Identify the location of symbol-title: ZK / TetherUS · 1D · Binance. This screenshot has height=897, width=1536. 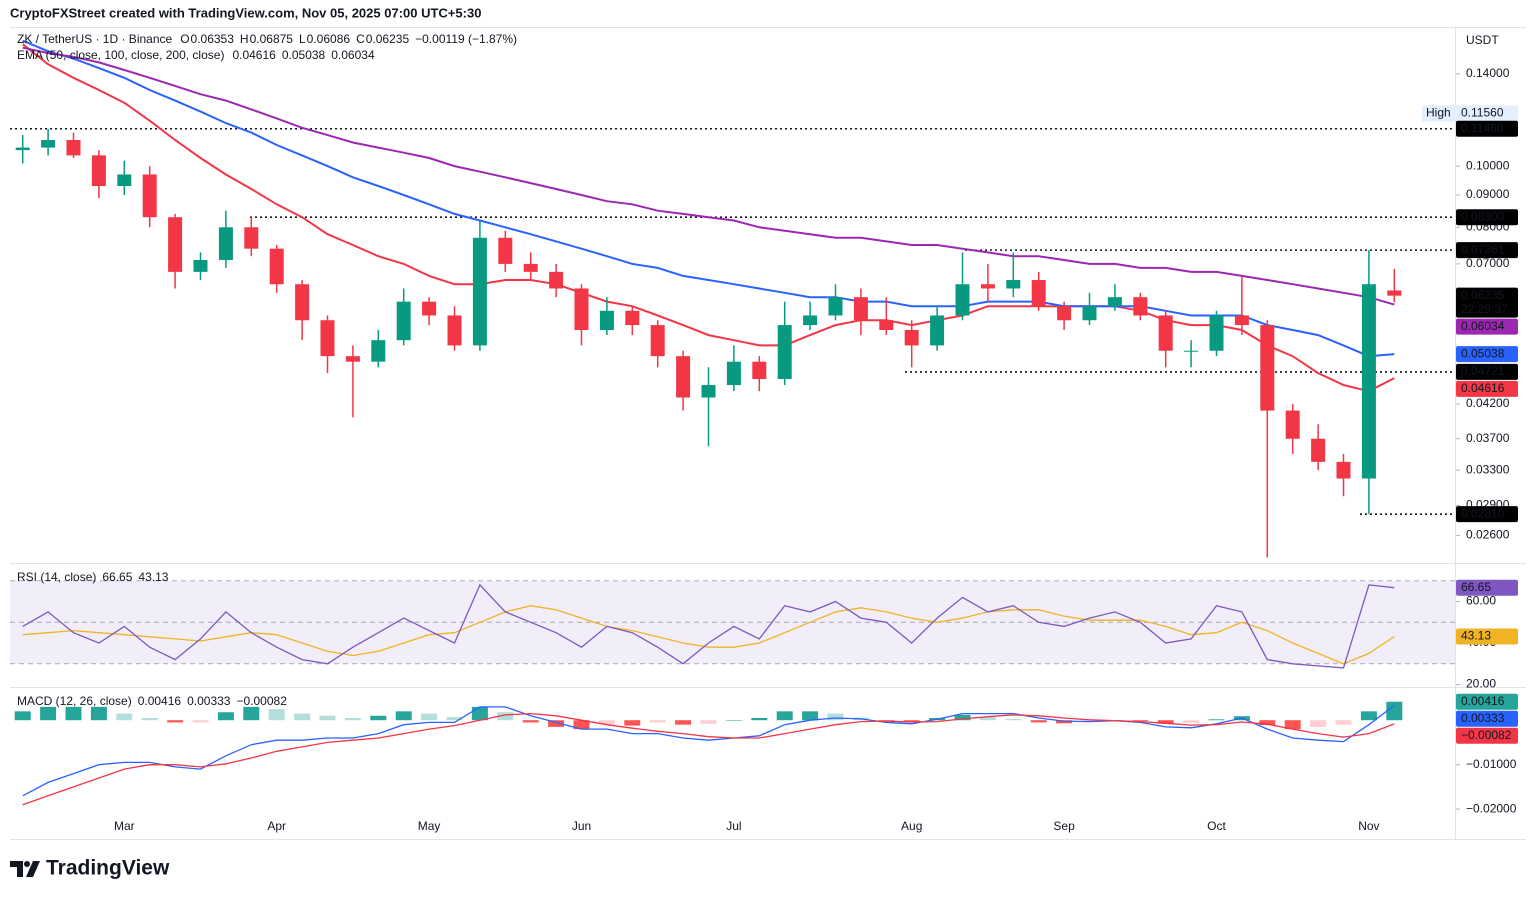
(95, 39).